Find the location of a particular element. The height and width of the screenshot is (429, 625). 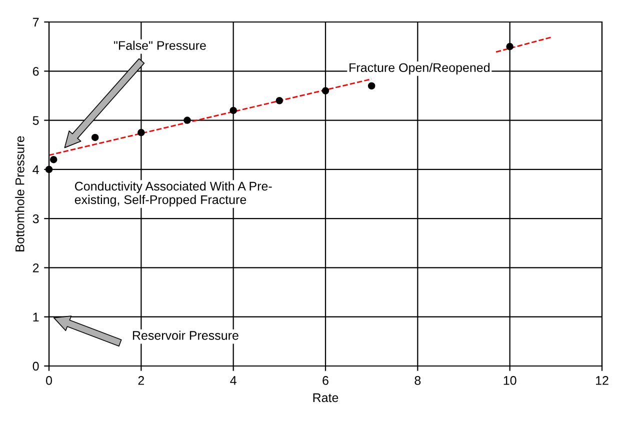

annotation: Reservoir Pressure is located at coordinates (185, 335).